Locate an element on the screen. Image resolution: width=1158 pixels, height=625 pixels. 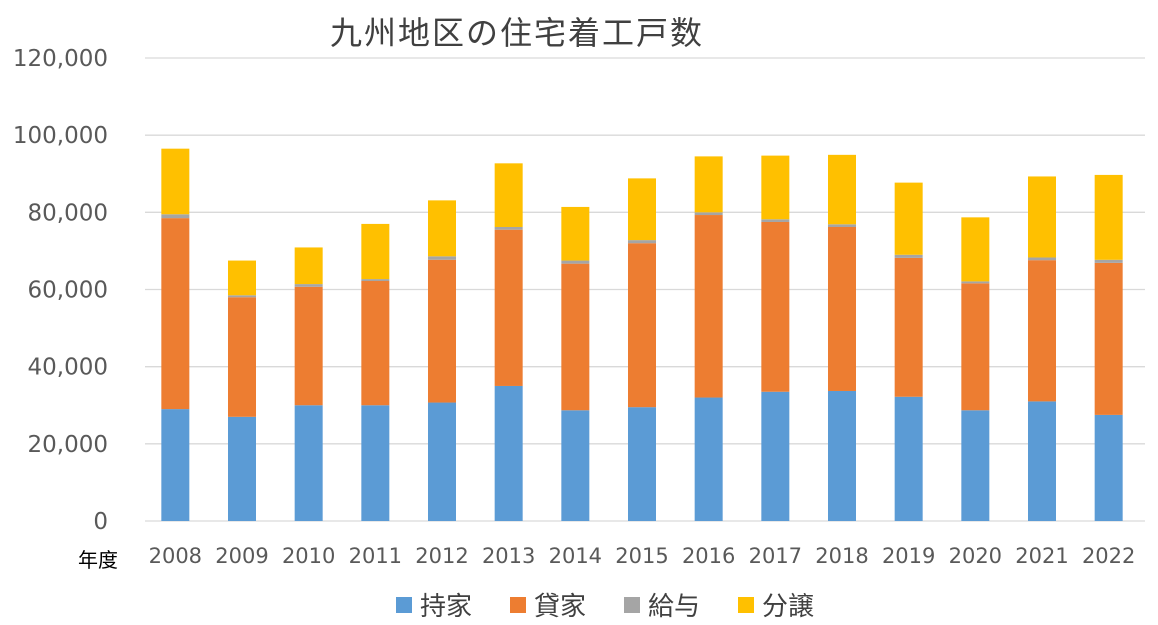
legend: 持家 貸家 給与 分譲 is located at coordinates (605, 604).